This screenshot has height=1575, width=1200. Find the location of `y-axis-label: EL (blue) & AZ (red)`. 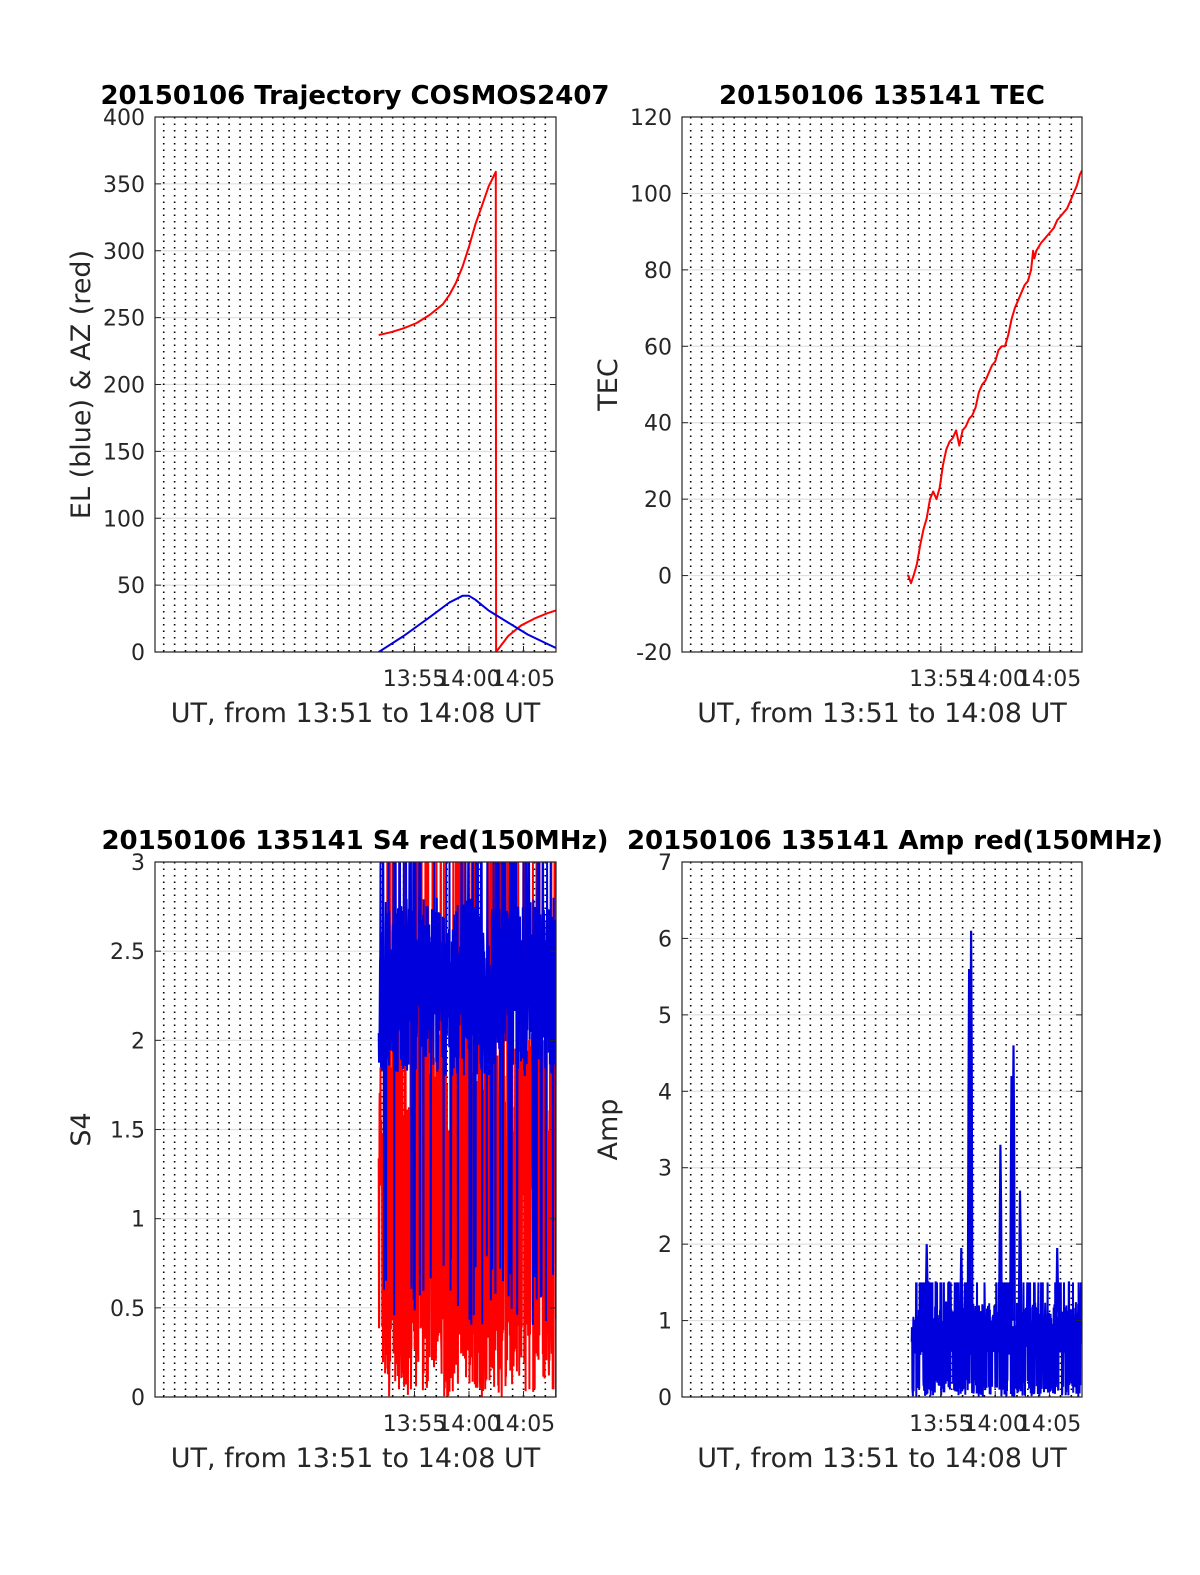

y-axis-label: EL (blue) & AZ (red) is located at coordinates (81, 384).